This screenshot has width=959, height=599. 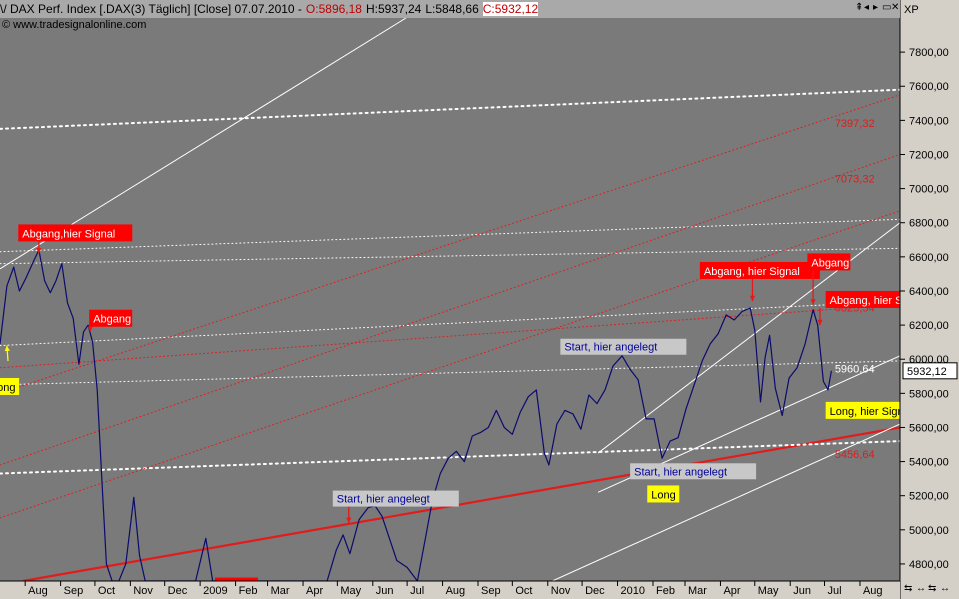 I want to click on annotation-4-arrow-head, so click(x=752, y=298).